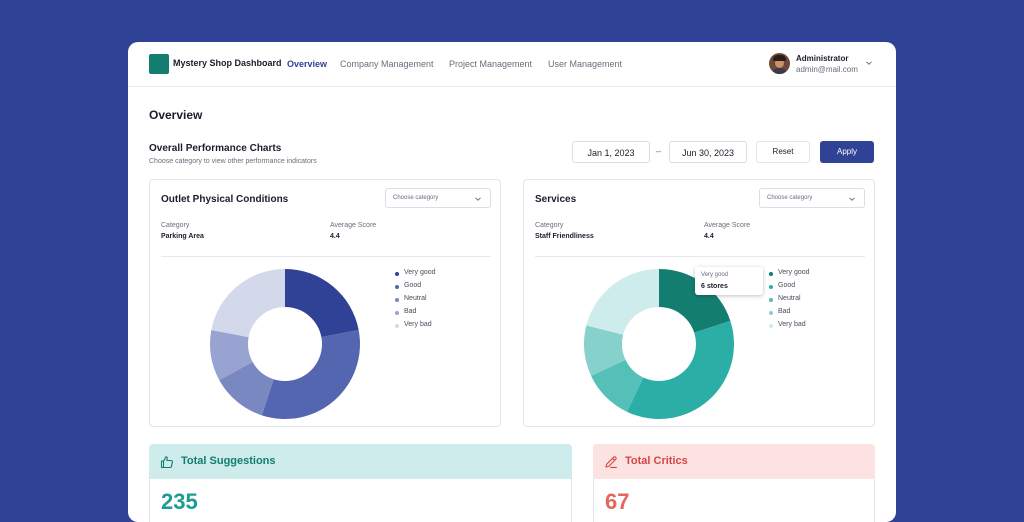 The height and width of the screenshot is (522, 1024). What do you see at coordinates (847, 152) in the screenshot?
I see `apply-button: Apply` at bounding box center [847, 152].